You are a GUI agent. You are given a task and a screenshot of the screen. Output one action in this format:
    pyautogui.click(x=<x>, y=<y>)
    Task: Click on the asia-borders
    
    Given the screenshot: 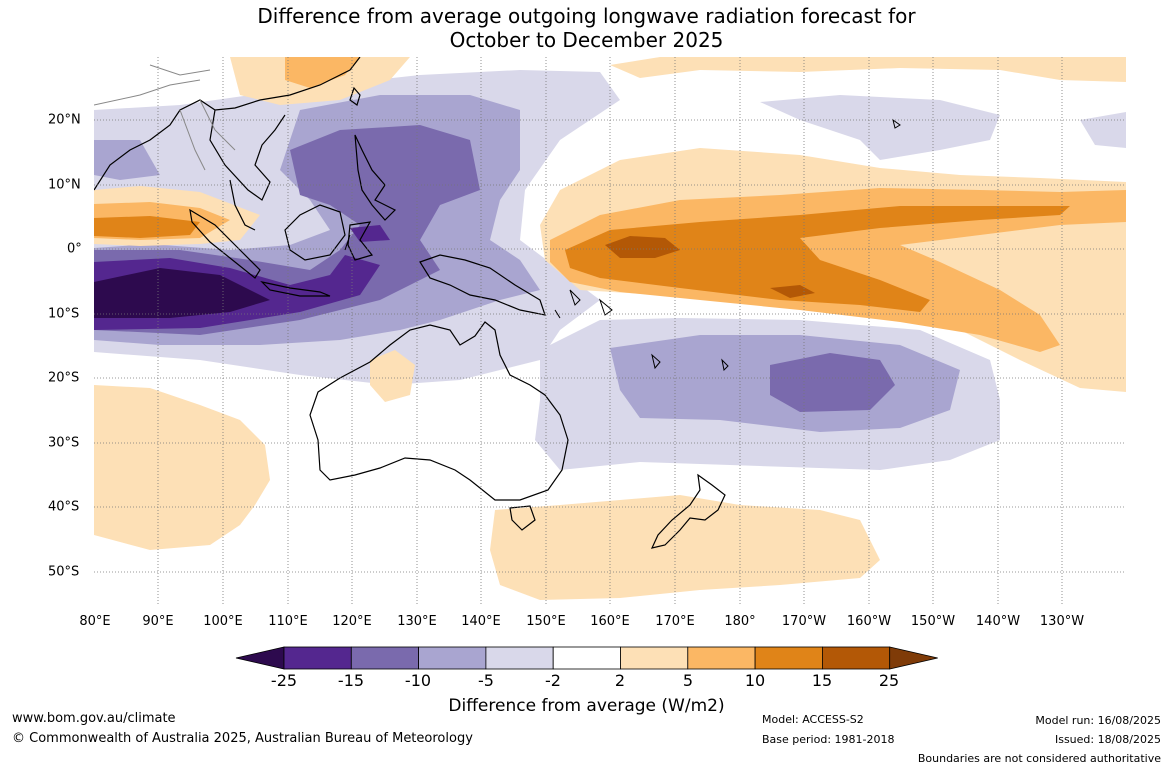 What is the action you would take?
    pyautogui.click(x=165, y=117)
    